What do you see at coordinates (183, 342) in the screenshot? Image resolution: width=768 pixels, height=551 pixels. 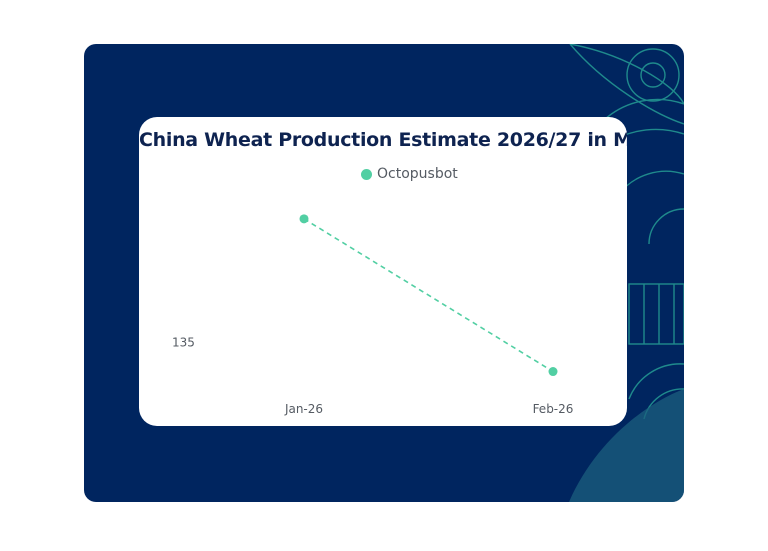 I see `y-tick-label-0: 135` at bounding box center [183, 342].